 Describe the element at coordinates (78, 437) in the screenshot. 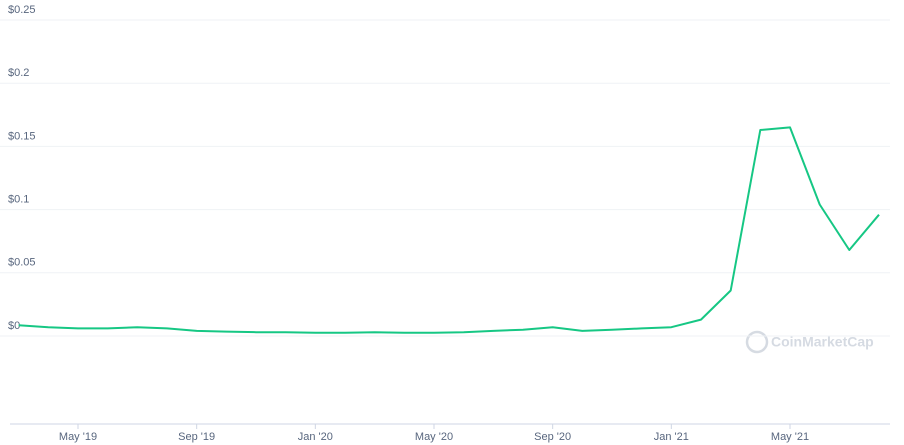

I see `x-tick-label: May '19` at that location.